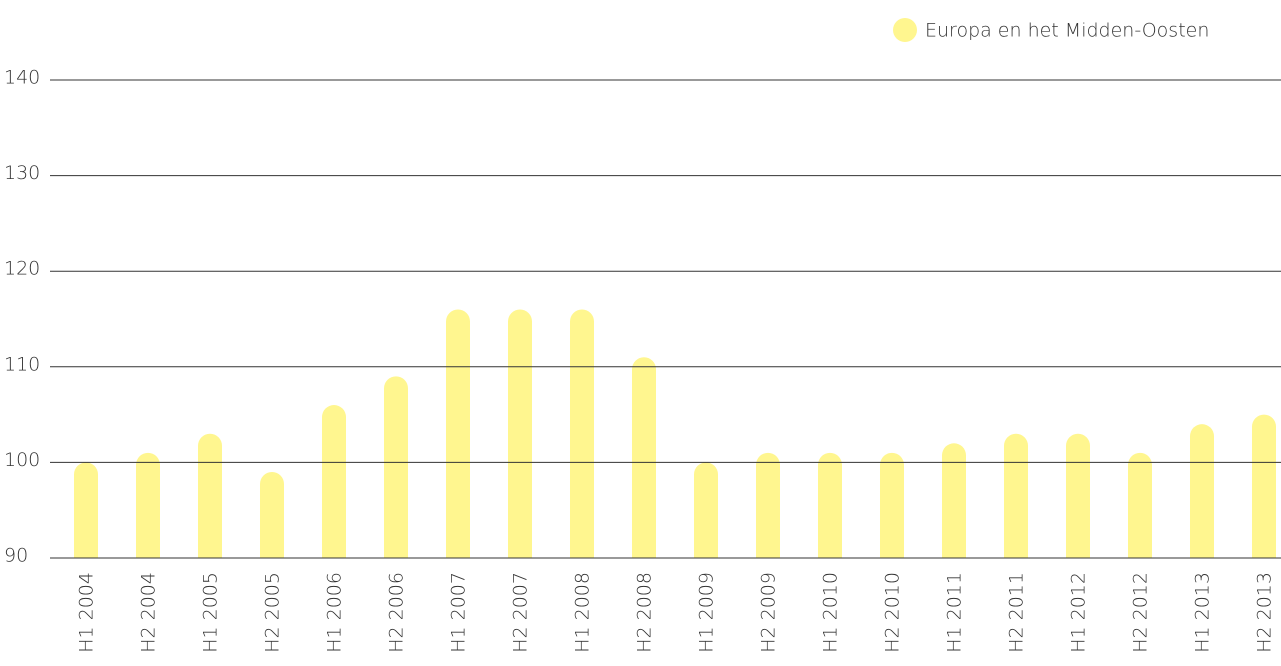 This screenshot has width=1281, height=666. Describe the element at coordinates (893, 612) in the screenshot. I see `x-tick-label: H2 2010` at that location.